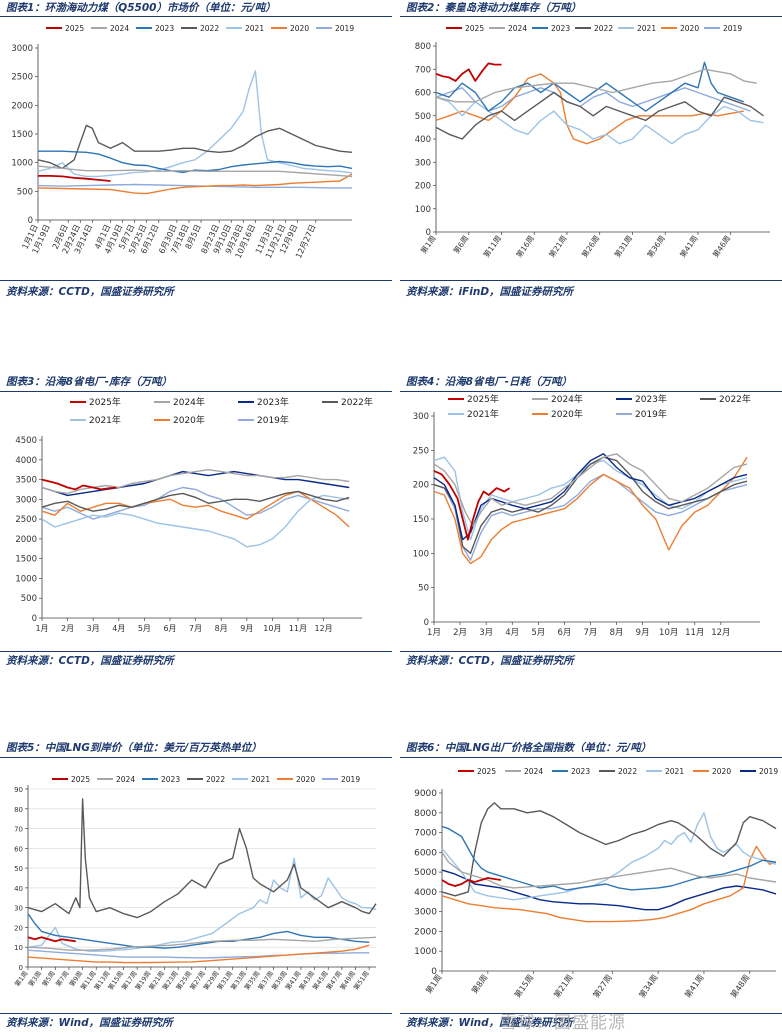  Describe the element at coordinates (254, 28) in the screenshot. I see `chart-1-legend-label: 2021` at that location.